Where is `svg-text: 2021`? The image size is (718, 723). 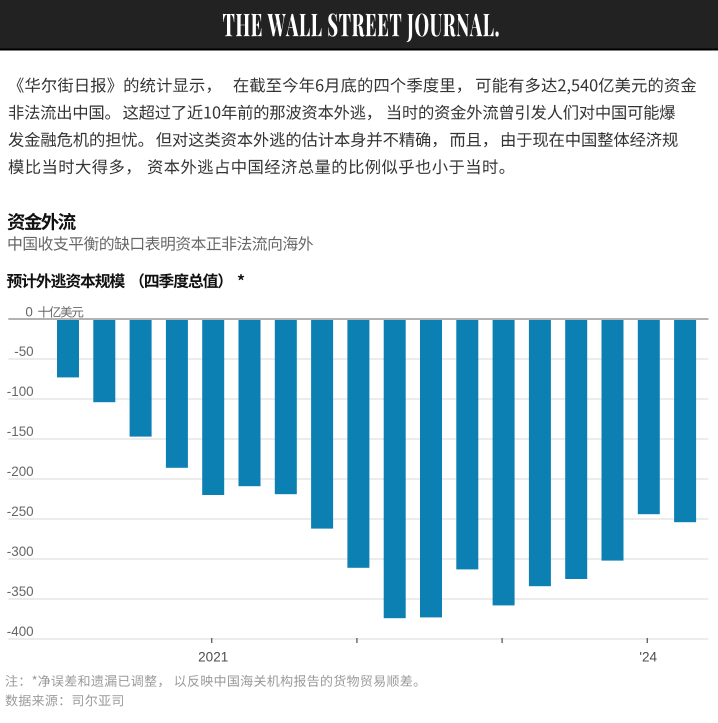
svg-text: 2021 is located at coordinates (213, 657).